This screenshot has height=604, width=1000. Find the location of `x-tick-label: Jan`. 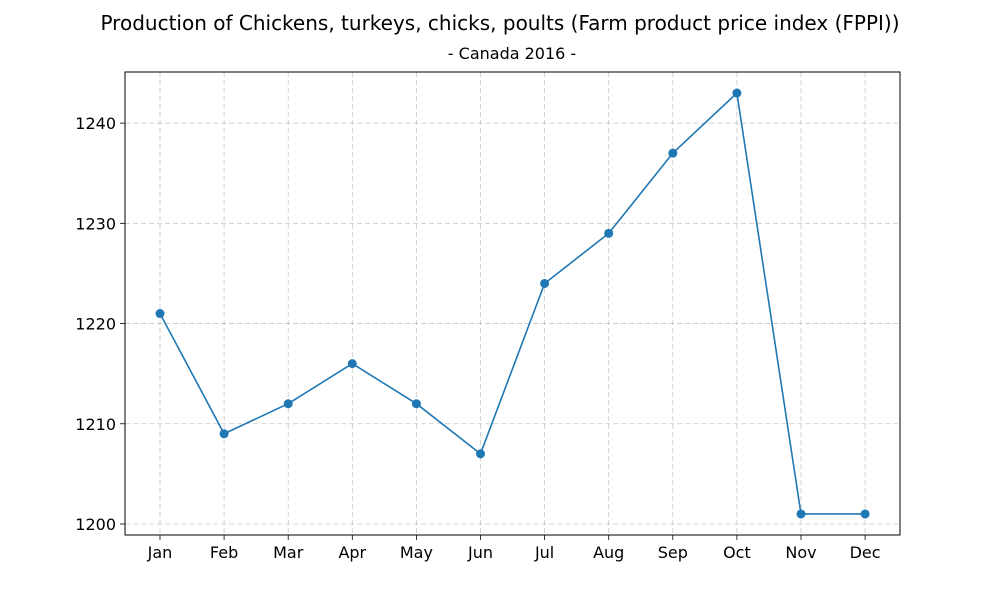

x-tick-label: Jan is located at coordinates (160, 552).